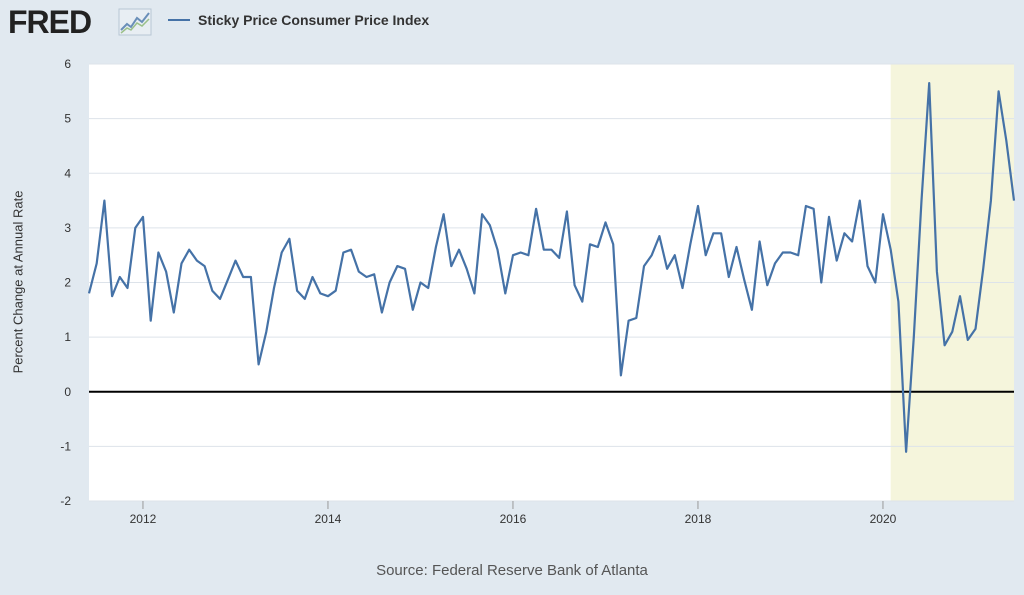 The height and width of the screenshot is (595, 1024). Describe the element at coordinates (67, 119) in the screenshot. I see `y-tick-label: 5` at that location.